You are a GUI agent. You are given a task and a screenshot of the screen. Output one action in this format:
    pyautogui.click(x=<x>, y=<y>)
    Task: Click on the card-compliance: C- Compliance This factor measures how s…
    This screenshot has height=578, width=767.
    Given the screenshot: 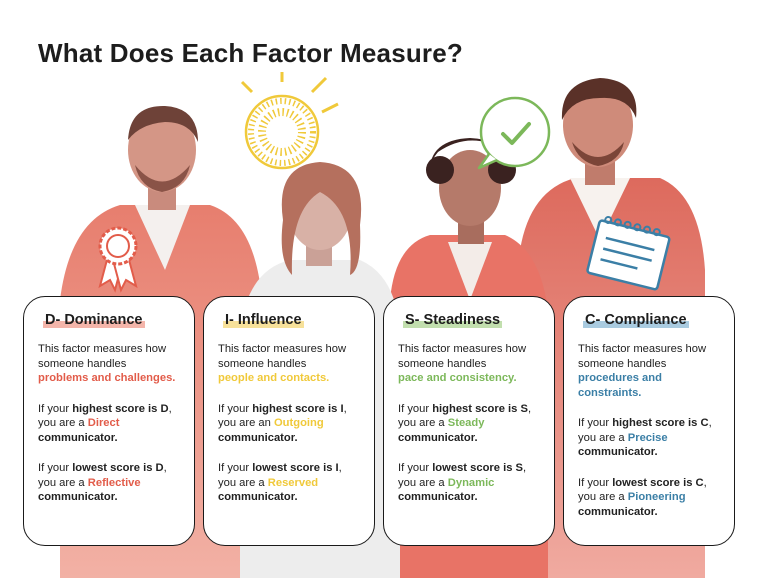 What is the action you would take?
    pyautogui.click(x=649, y=421)
    